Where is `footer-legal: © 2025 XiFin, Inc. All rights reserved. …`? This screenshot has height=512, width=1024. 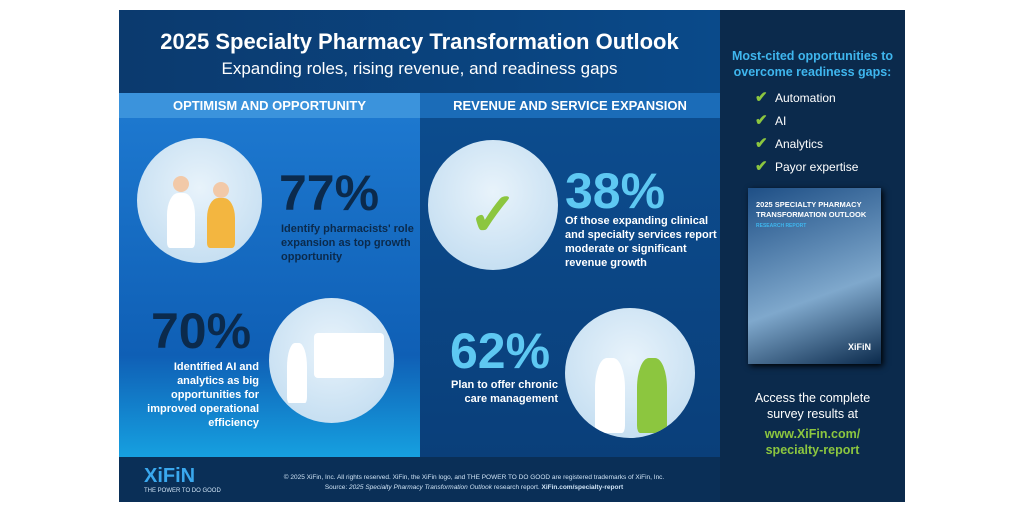 footer-legal: © 2025 XiFin, Inc. All rights reserved. … is located at coordinates (474, 483).